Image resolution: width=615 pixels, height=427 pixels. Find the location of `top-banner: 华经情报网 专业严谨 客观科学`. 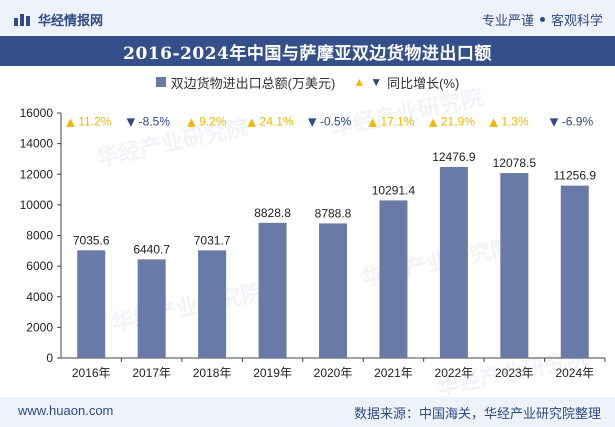

top-banner: 华经情报网 专业严谨 客观科学 is located at coordinates (307, 18).